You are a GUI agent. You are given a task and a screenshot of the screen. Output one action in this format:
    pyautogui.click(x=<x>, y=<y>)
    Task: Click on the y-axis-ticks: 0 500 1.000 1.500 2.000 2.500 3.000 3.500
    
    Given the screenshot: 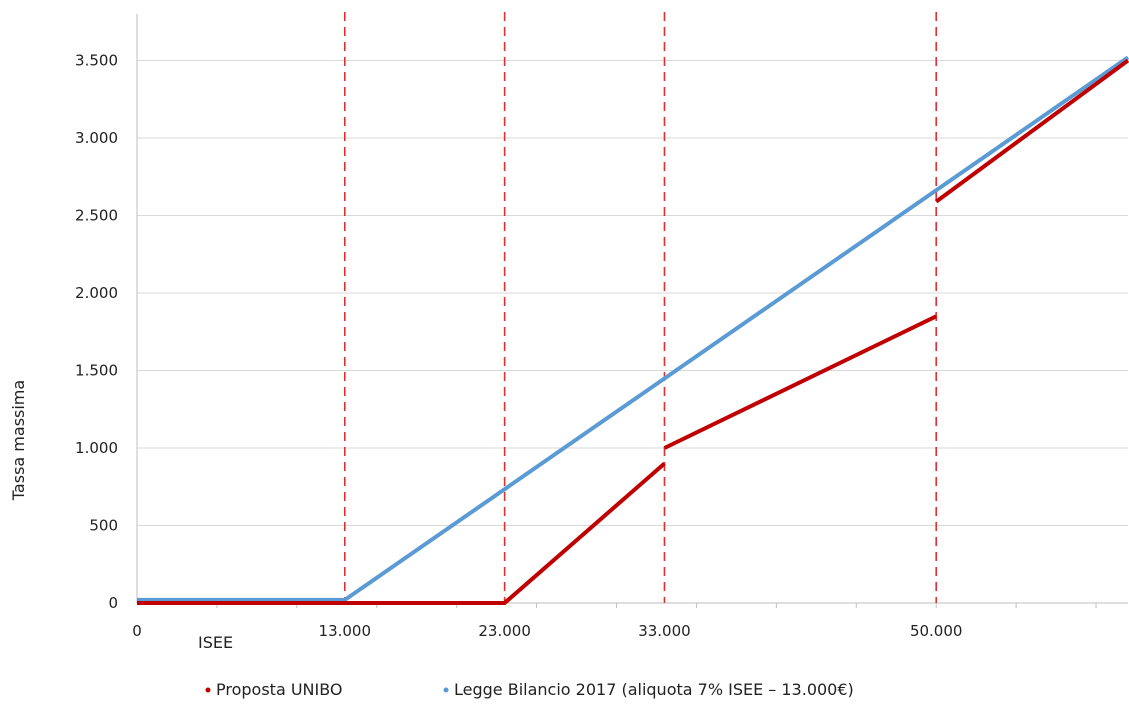 What is the action you would take?
    pyautogui.click(x=96, y=332)
    